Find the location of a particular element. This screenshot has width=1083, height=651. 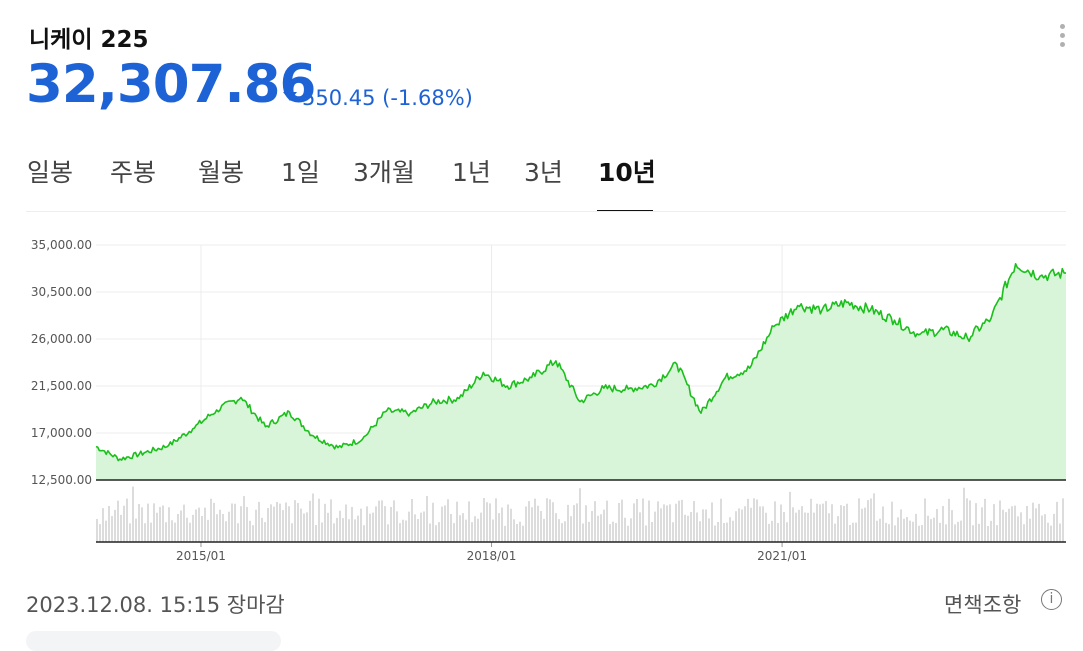

change-value: 550.45 is located at coordinates (339, 98).